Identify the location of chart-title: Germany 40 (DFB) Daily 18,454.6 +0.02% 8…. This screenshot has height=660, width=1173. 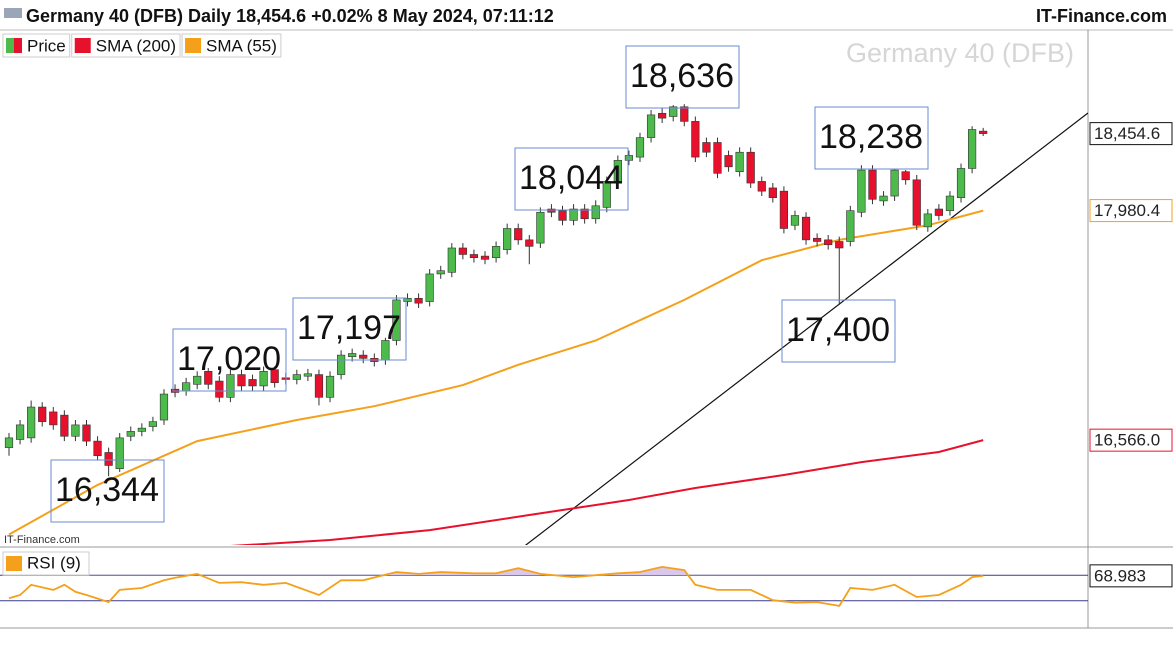
(290, 16).